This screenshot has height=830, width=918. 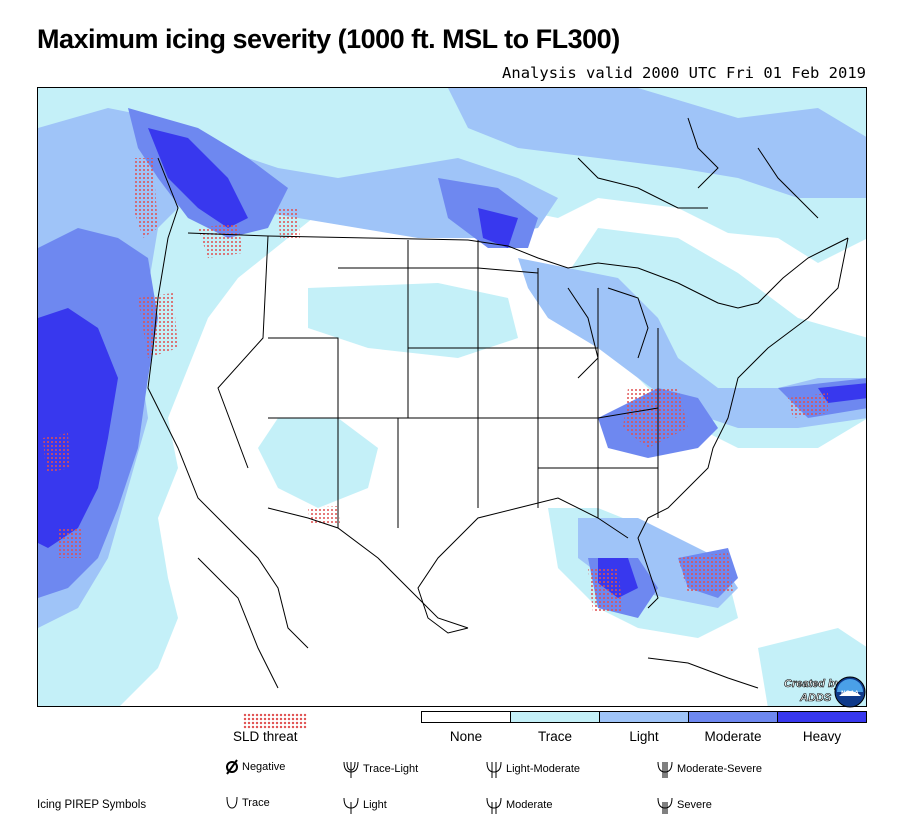 I want to click on legend-swatch-heavy, so click(x=822, y=717).